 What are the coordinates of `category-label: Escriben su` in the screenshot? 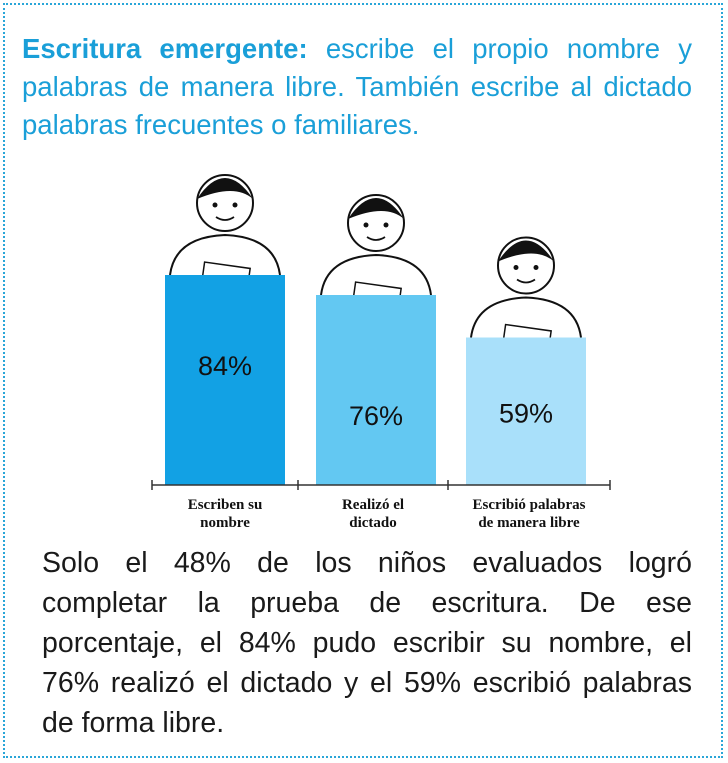 It's located at (225, 505).